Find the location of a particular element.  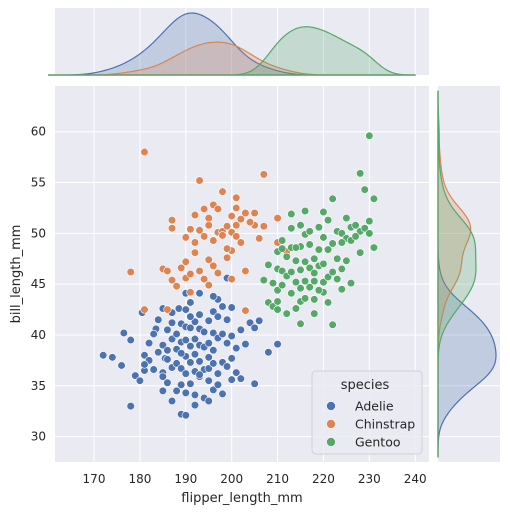

x-tick-label: 190 is located at coordinates (185, 479).